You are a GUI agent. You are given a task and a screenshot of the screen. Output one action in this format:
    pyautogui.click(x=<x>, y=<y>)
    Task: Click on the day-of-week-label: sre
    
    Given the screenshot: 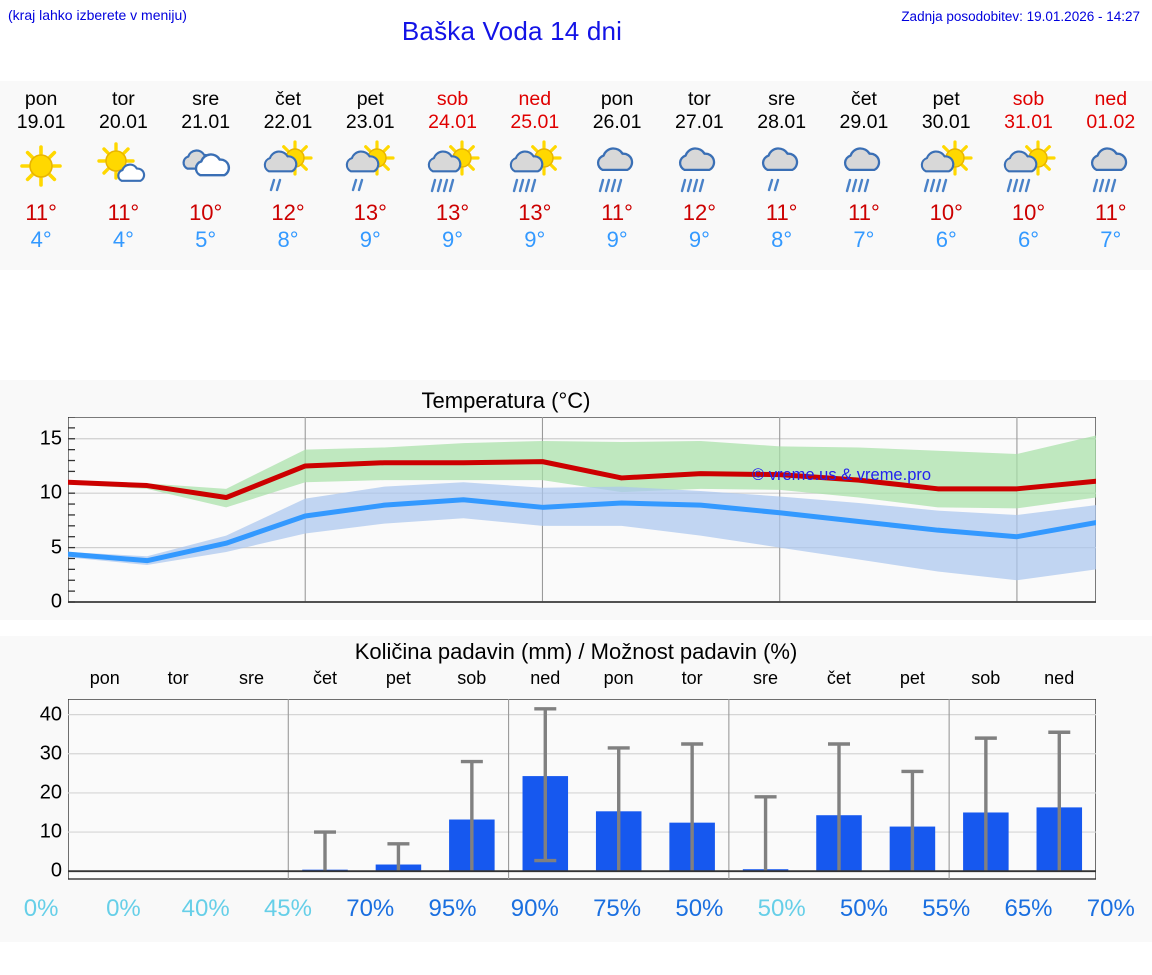 What is the action you would take?
    pyautogui.click(x=782, y=99)
    